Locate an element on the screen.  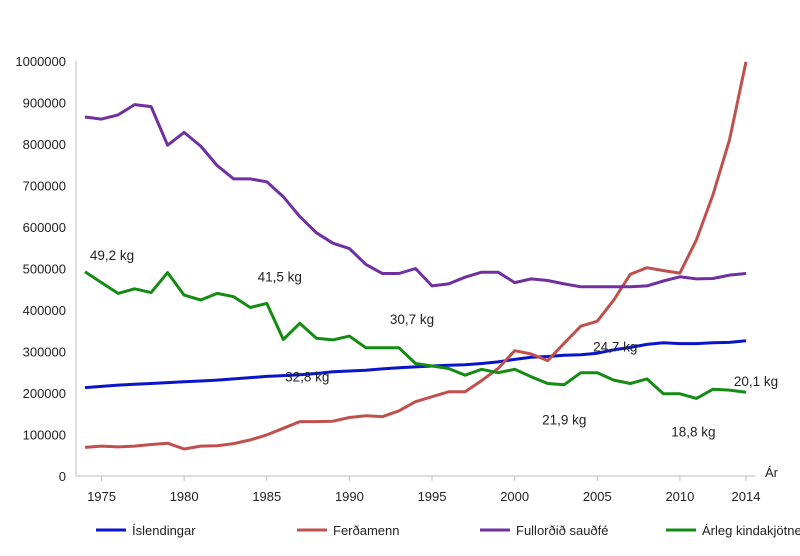
y-tick-label: 700000 is located at coordinates (44, 186).